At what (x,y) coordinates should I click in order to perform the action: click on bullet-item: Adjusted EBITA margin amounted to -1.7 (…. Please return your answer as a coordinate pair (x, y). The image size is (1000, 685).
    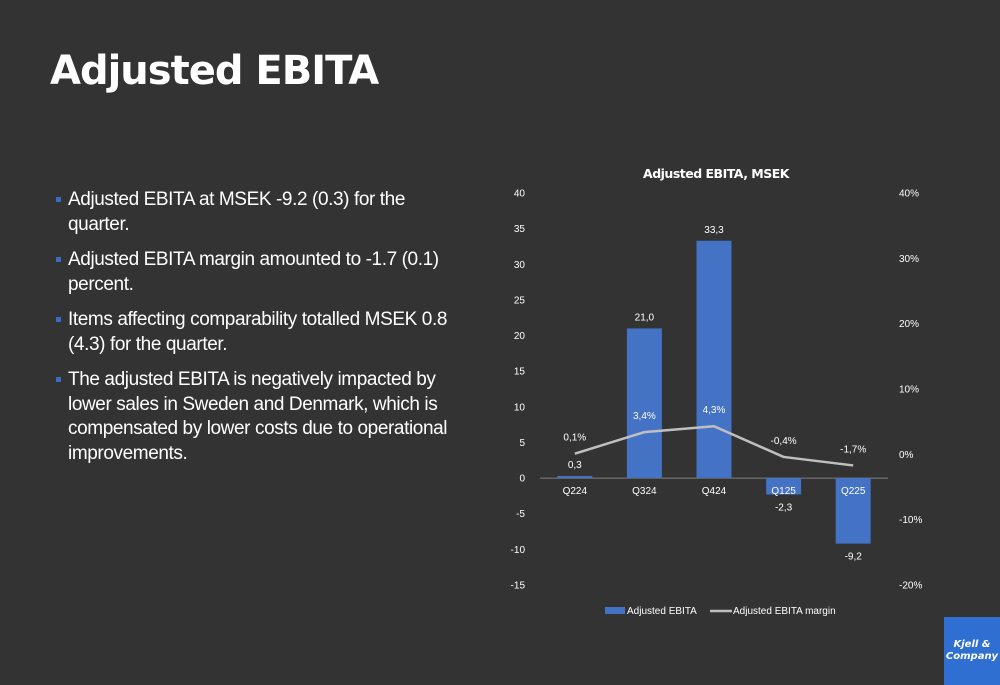
    Looking at the image, I should click on (256, 272).